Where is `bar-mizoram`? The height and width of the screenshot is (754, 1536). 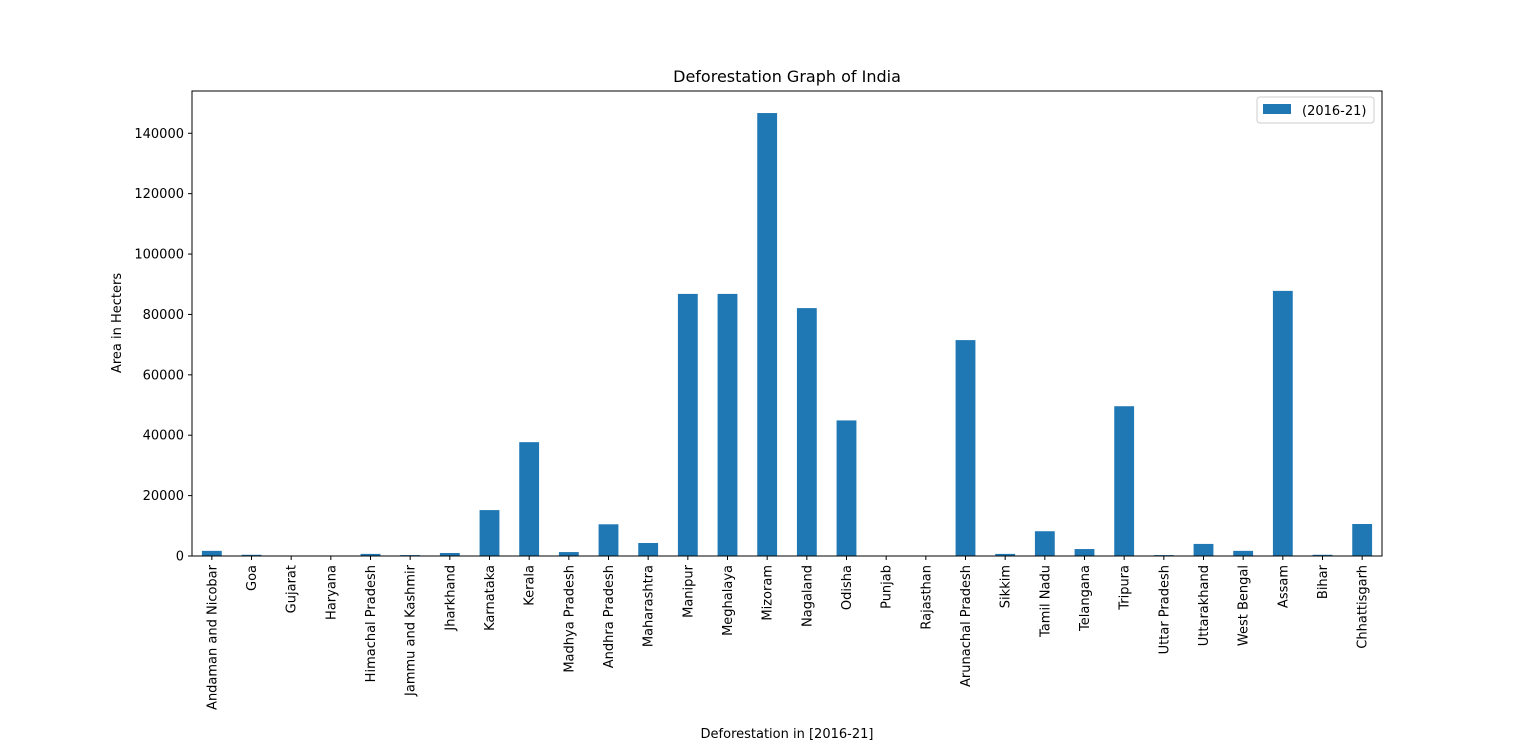
bar-mizoram is located at coordinates (767, 334).